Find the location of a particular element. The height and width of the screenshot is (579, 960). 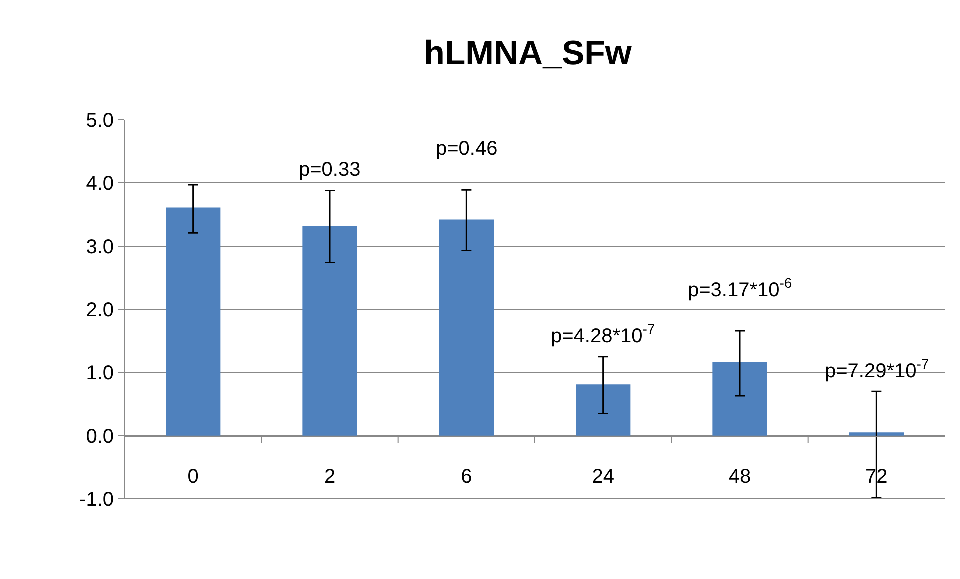

y-tick-label: 1.0 is located at coordinates (100, 373).